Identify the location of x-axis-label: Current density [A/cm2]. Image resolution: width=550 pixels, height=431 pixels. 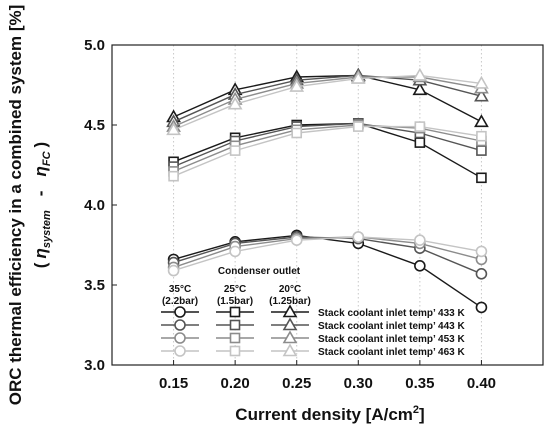
(329, 414).